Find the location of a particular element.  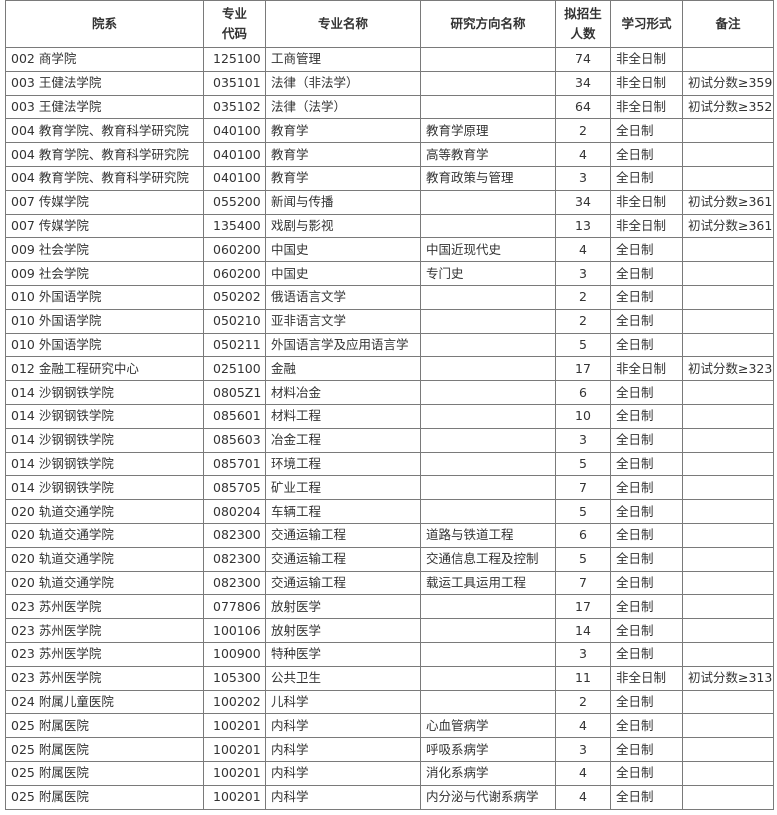

table-cell: 085603 is located at coordinates (234, 440).